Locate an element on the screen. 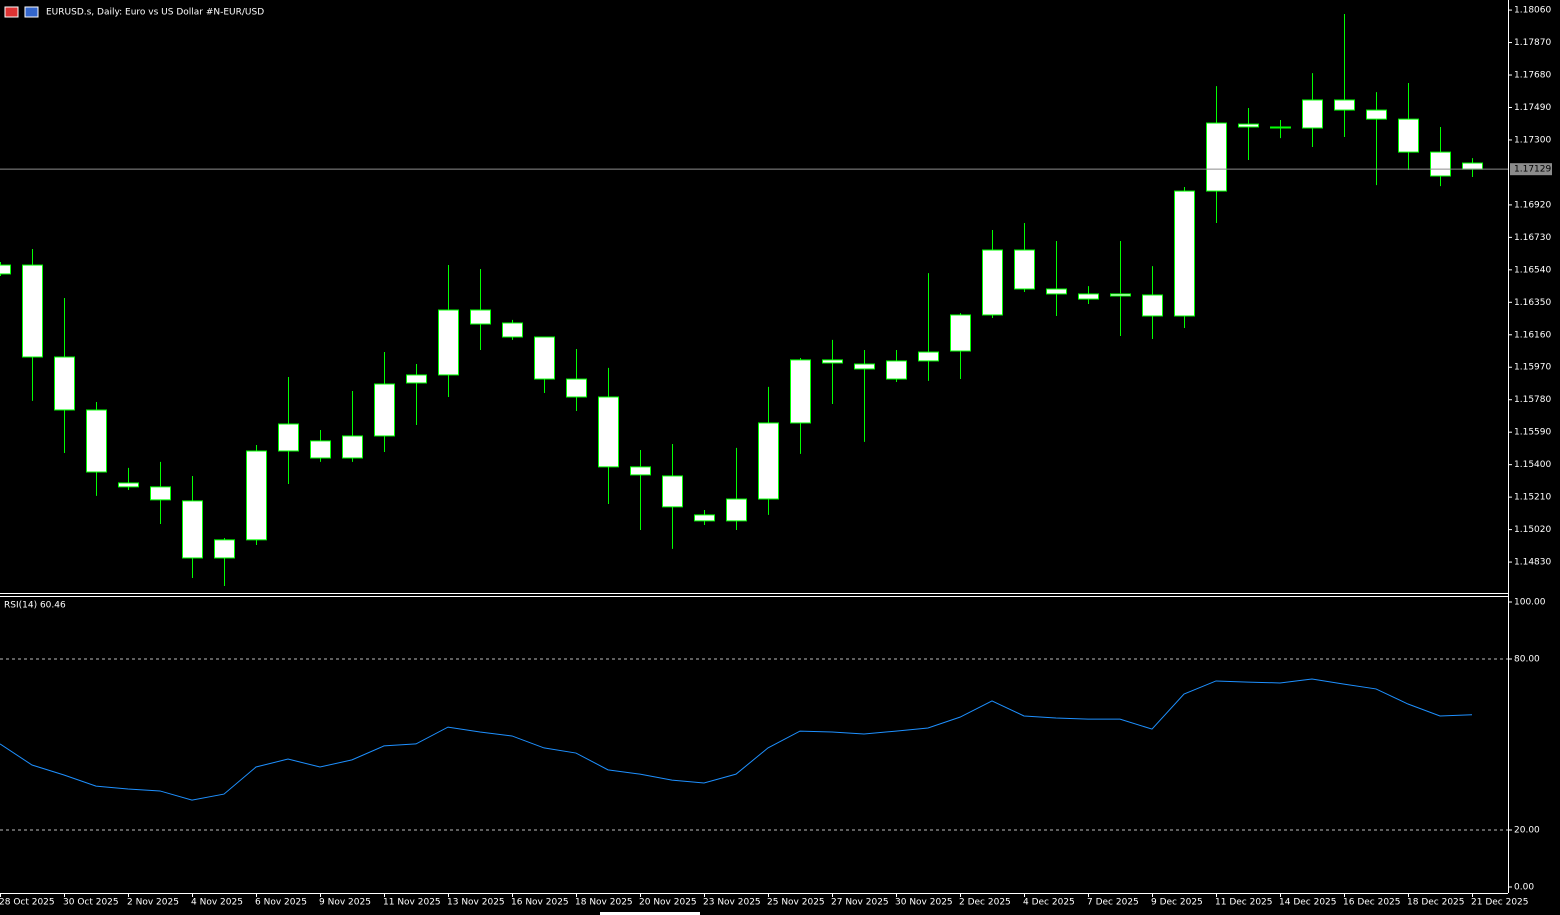 This screenshot has width=1560, height=915. indicator-title: RSI(14) 60.46 is located at coordinates (35, 606).